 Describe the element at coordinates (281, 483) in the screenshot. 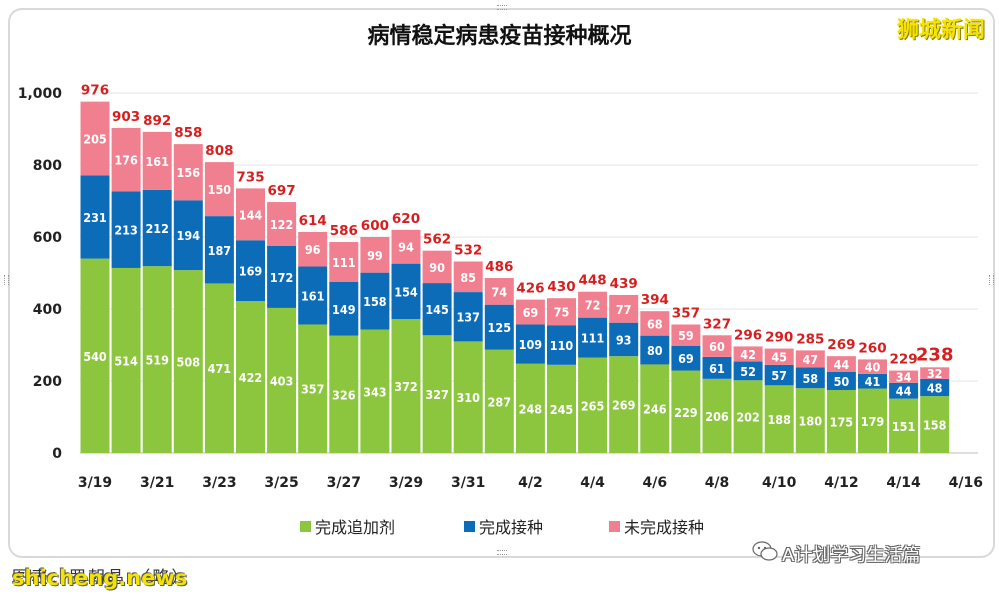

I see `x-tick-label: 3/25` at that location.